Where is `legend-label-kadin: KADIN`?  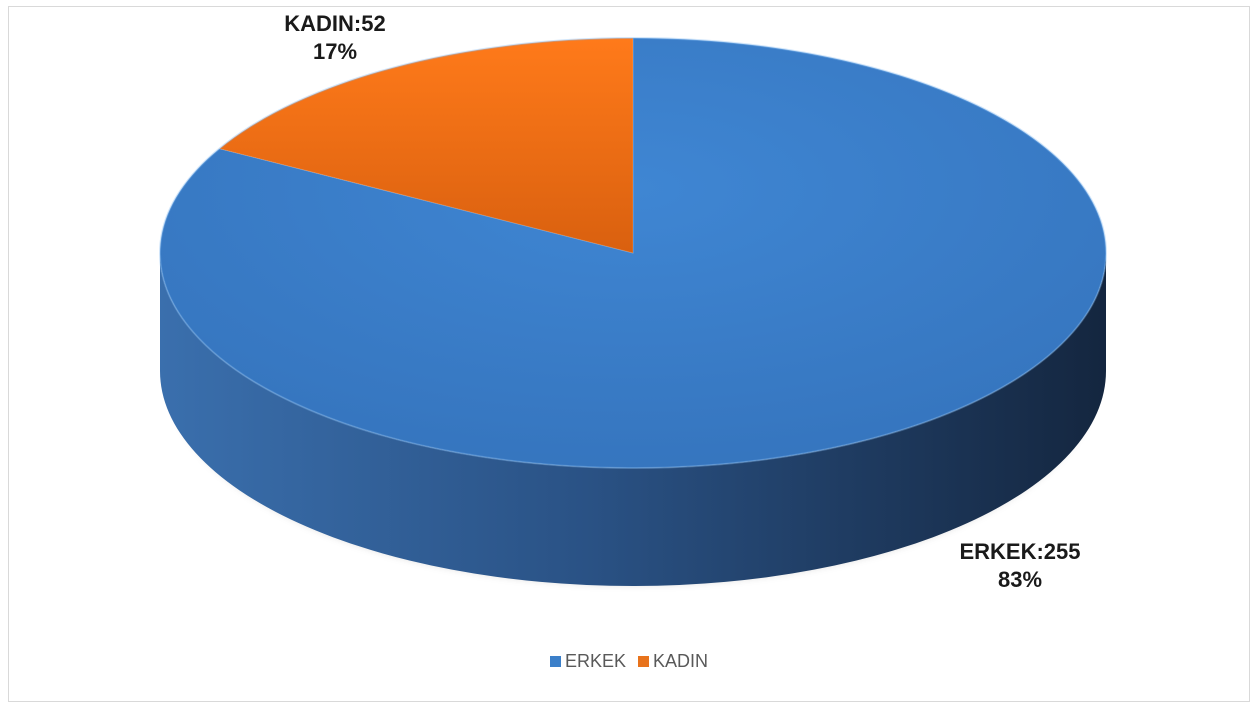 legend-label-kadin: KADIN is located at coordinates (681, 661).